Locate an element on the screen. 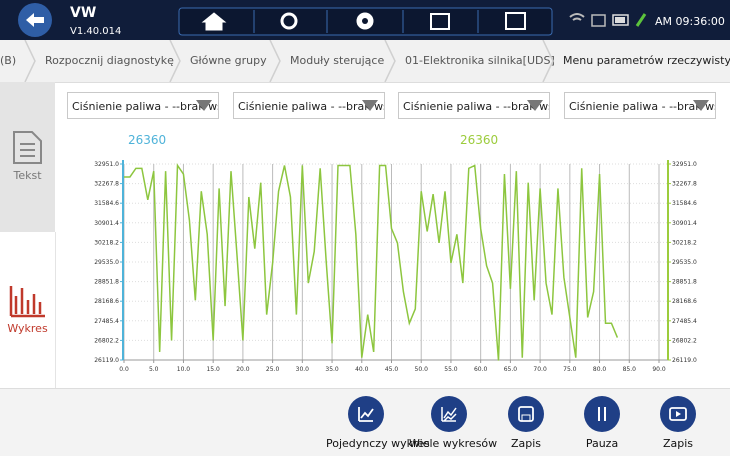 This screenshot has width=730, height=456. back-icon is located at coordinates (35, 20).